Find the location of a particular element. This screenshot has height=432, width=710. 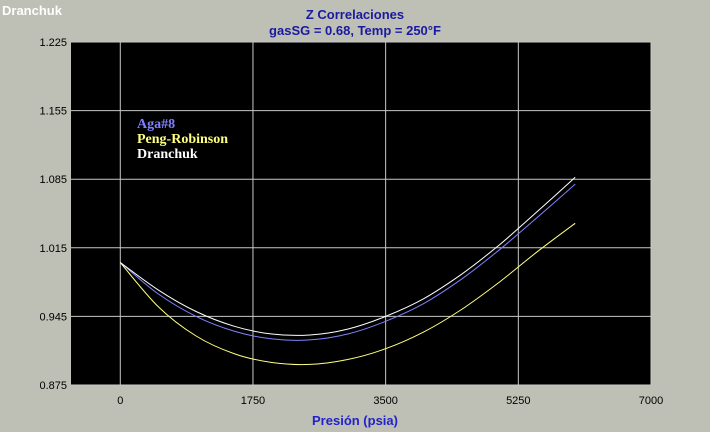

chart-title: Z Correlaciones is located at coordinates (355, 14).